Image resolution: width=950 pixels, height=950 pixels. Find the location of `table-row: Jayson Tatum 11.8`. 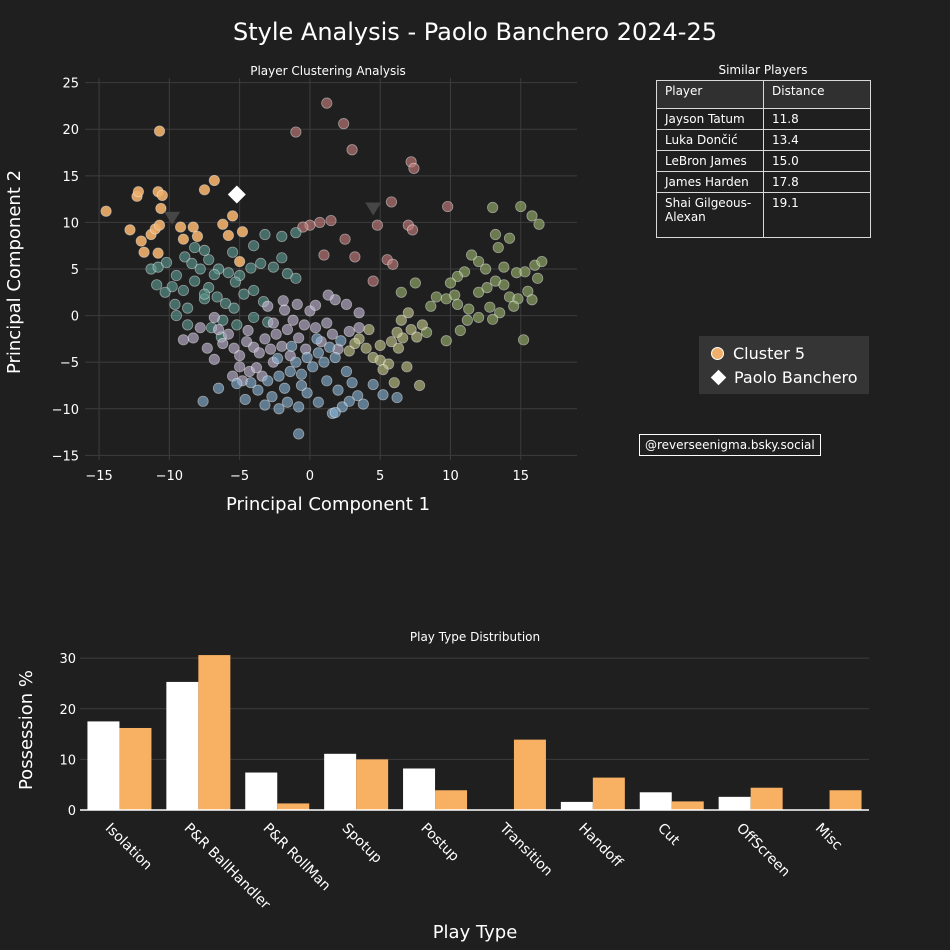

table-row: Jayson Tatum 11.8 is located at coordinates (763, 119).